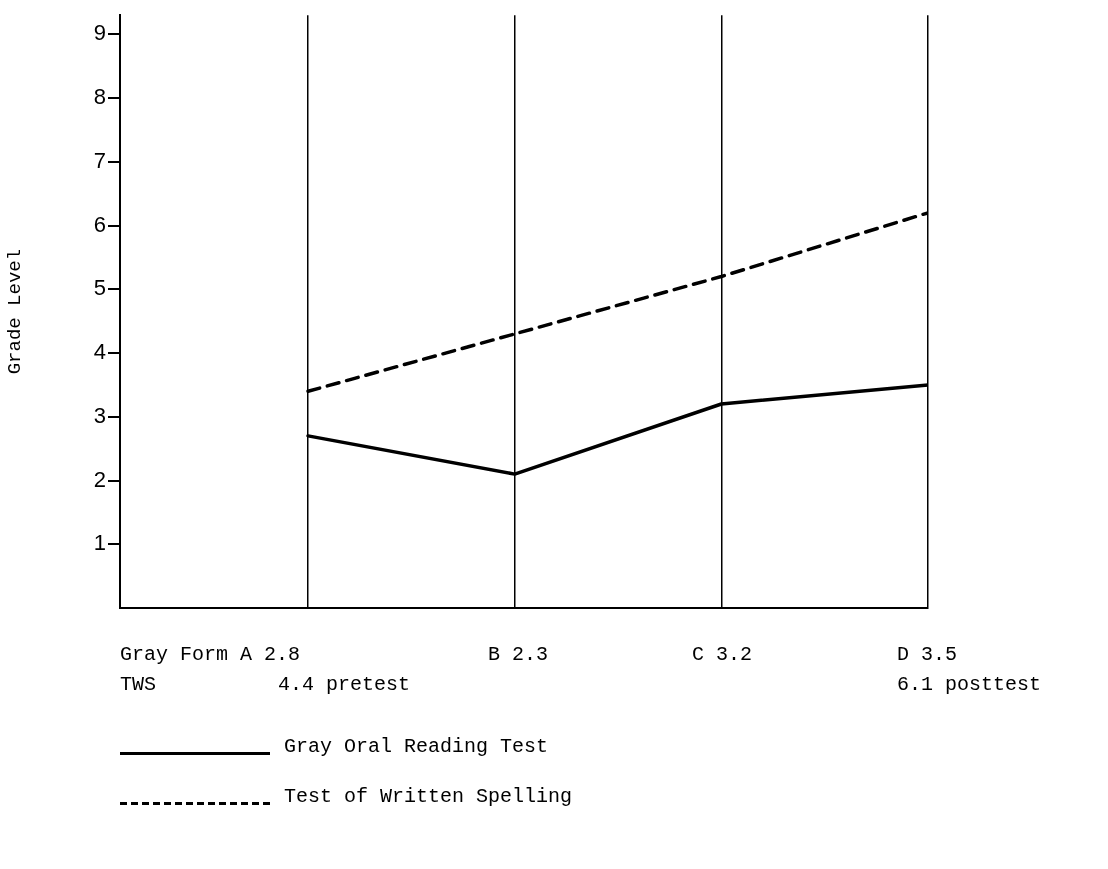  I want to click on text: B 2.3, so click(518, 654).